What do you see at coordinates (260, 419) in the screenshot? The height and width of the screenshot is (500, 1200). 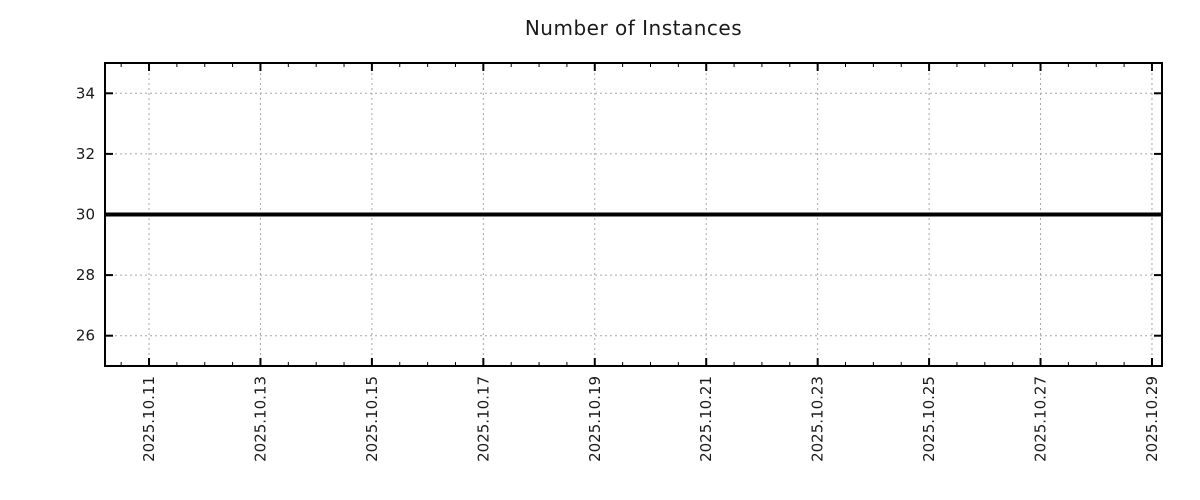 I see `x-tick-label: 2025.10.13` at bounding box center [260, 419].